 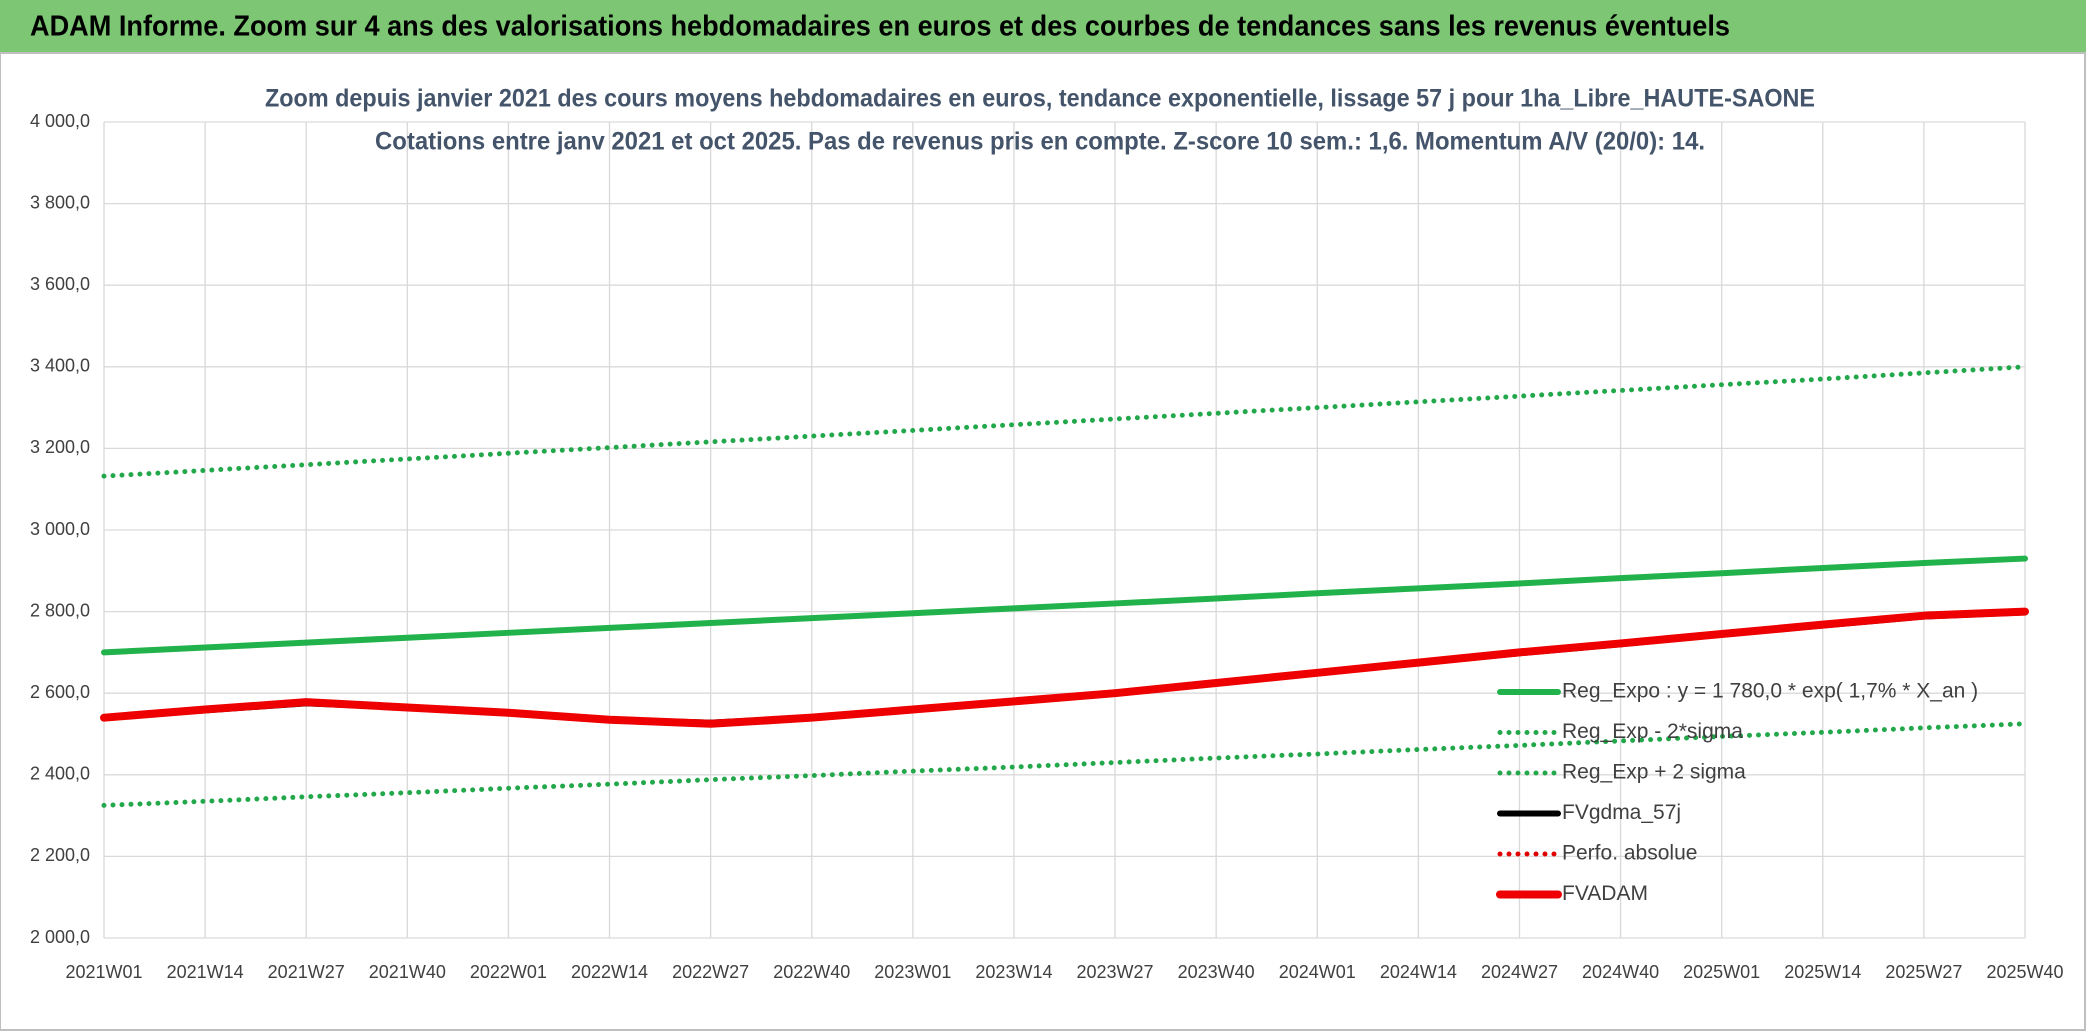 I want to click on banner, so click(x=1043, y=26).